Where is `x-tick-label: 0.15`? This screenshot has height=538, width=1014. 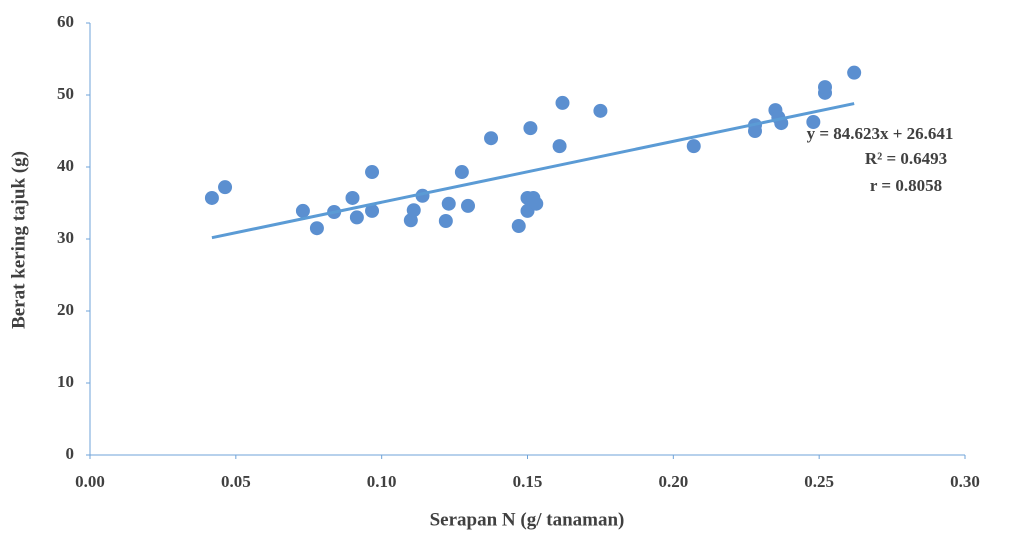
x-tick-label: 0.15 is located at coordinates (528, 481).